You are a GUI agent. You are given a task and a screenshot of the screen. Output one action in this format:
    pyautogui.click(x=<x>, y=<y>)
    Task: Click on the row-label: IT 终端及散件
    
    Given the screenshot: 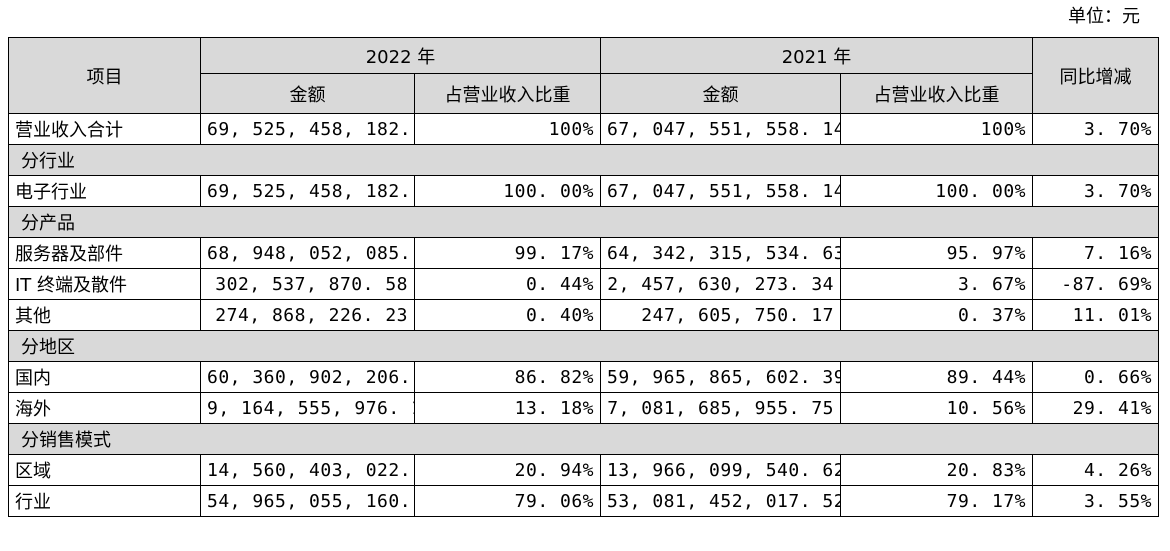 What is the action you would take?
    pyautogui.click(x=104, y=284)
    